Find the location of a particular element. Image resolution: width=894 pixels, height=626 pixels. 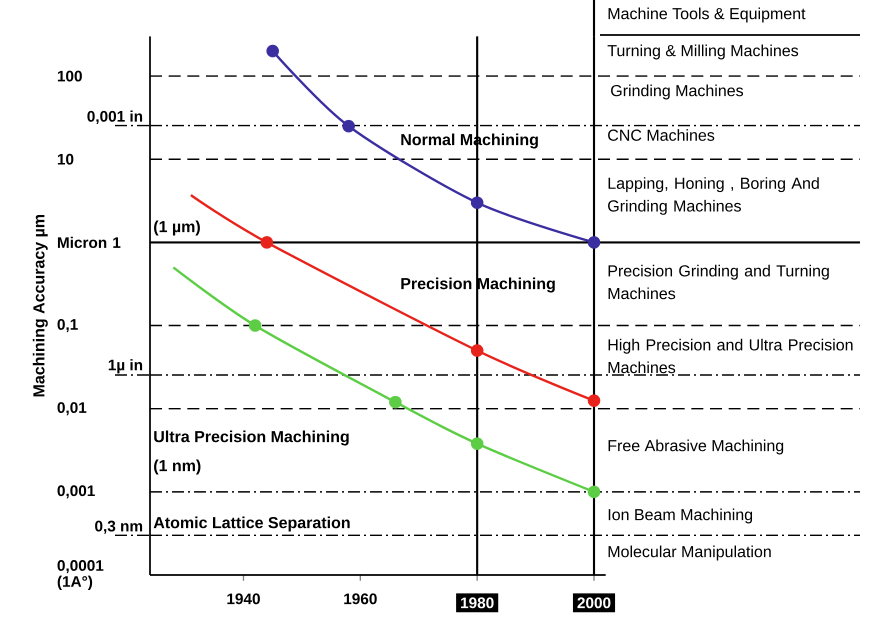

annotation: Precision Machining is located at coordinates (478, 285).